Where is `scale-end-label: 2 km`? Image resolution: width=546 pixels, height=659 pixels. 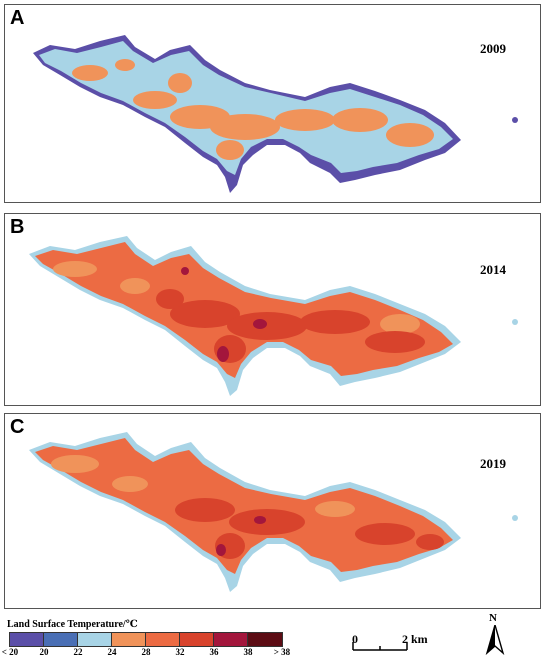 scale-end-label: 2 km is located at coordinates (415, 639).